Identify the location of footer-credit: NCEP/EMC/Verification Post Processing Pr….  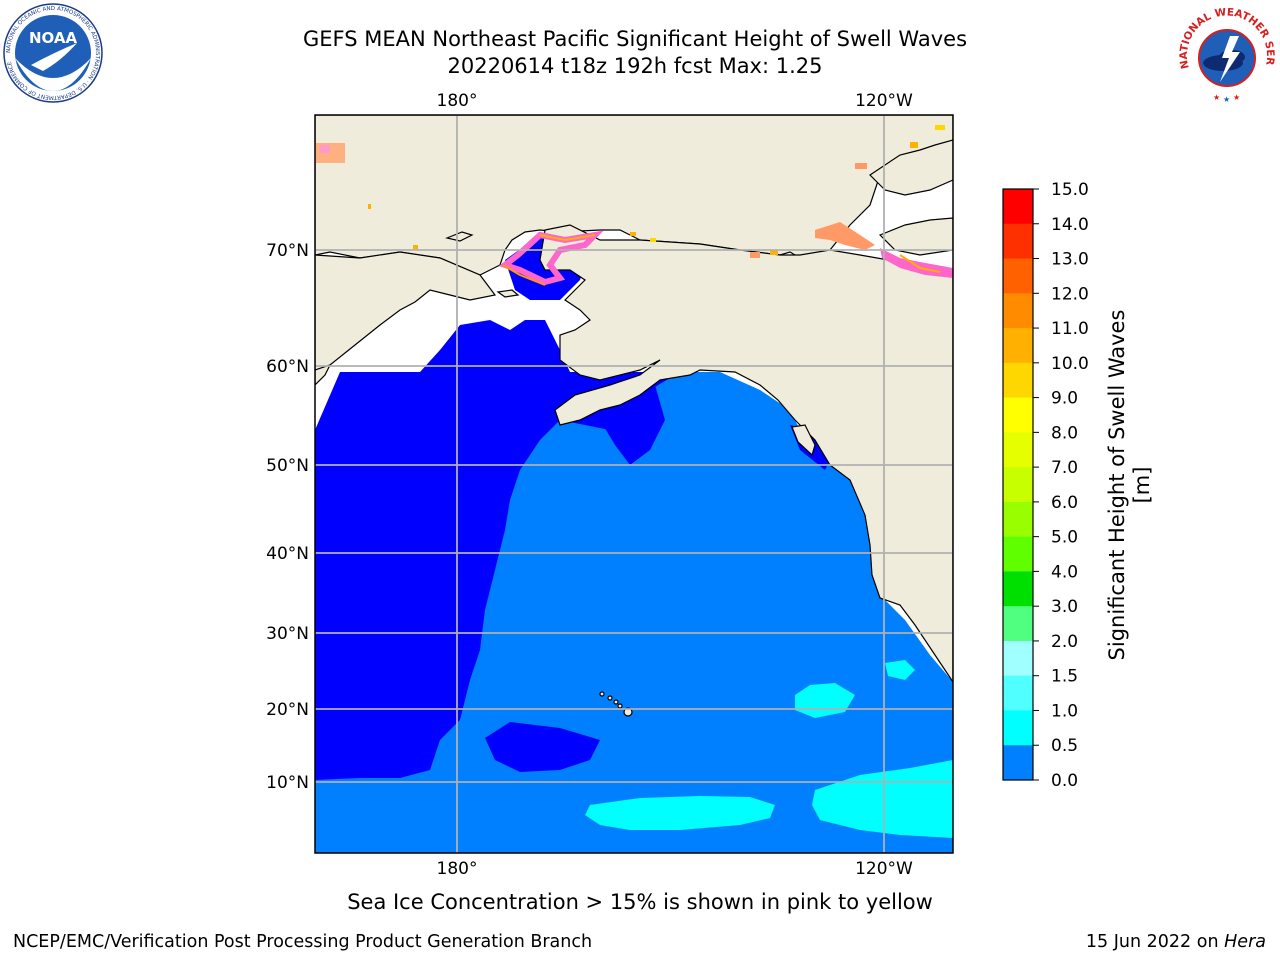
(303, 942).